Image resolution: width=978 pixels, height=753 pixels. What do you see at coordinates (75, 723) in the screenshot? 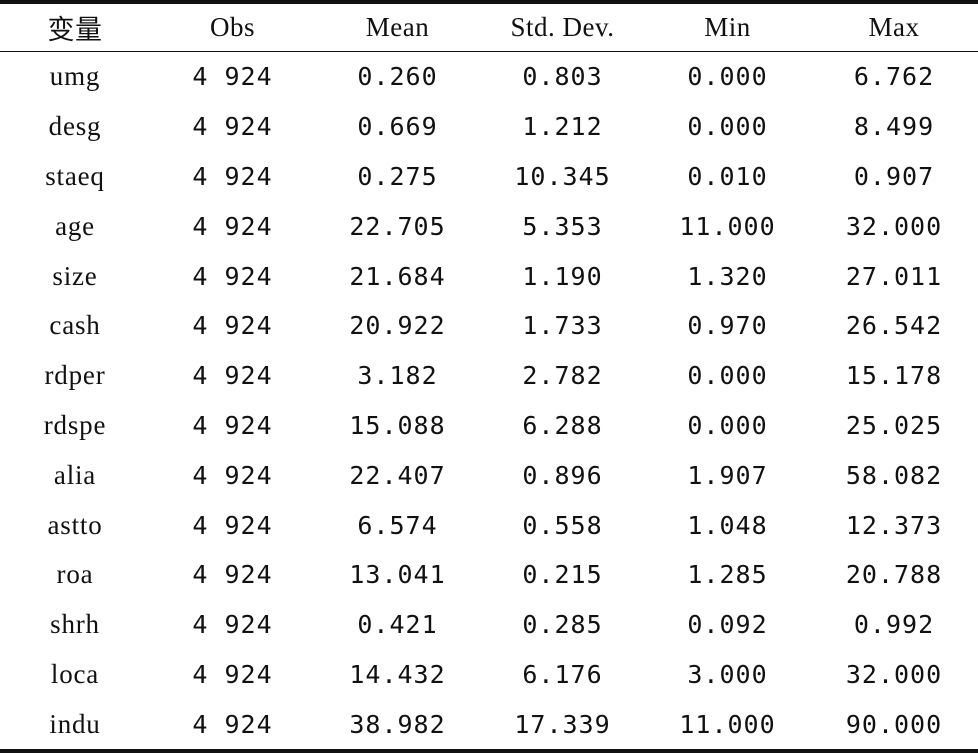
I see `cell-variable: indu` at bounding box center [75, 723].